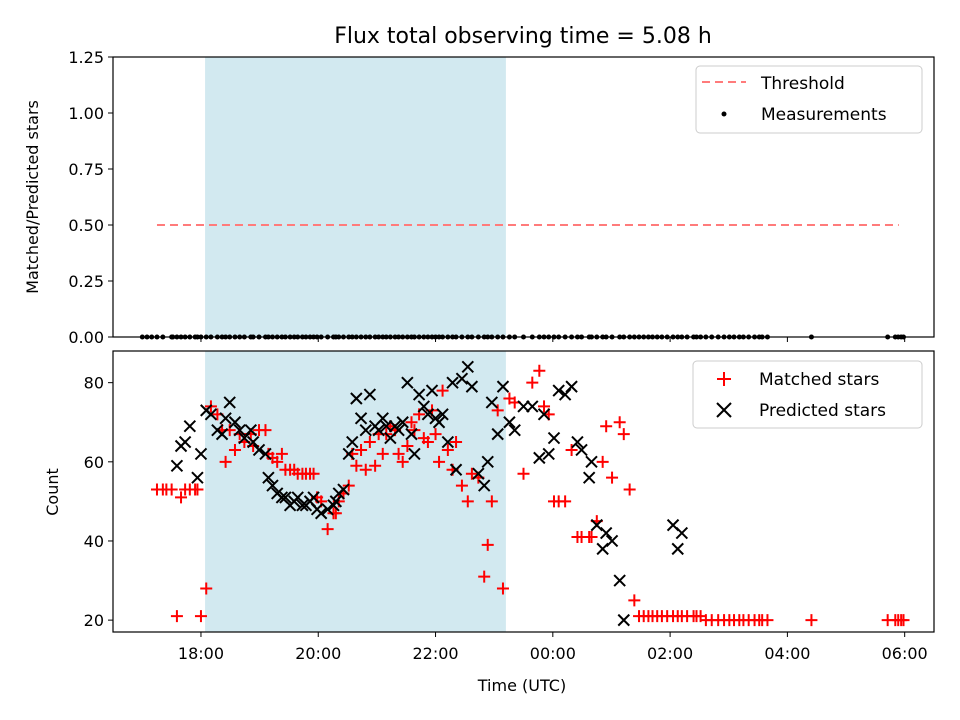  Describe the element at coordinates (86, 113) in the screenshot. I see `top-y-tick-label: 1.00` at that location.